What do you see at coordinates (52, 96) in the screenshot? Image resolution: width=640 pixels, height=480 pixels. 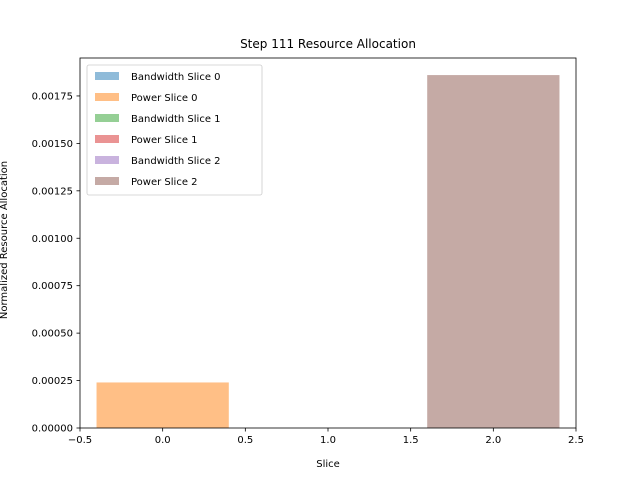 I see `y-tick-label: 0.00175` at bounding box center [52, 96].